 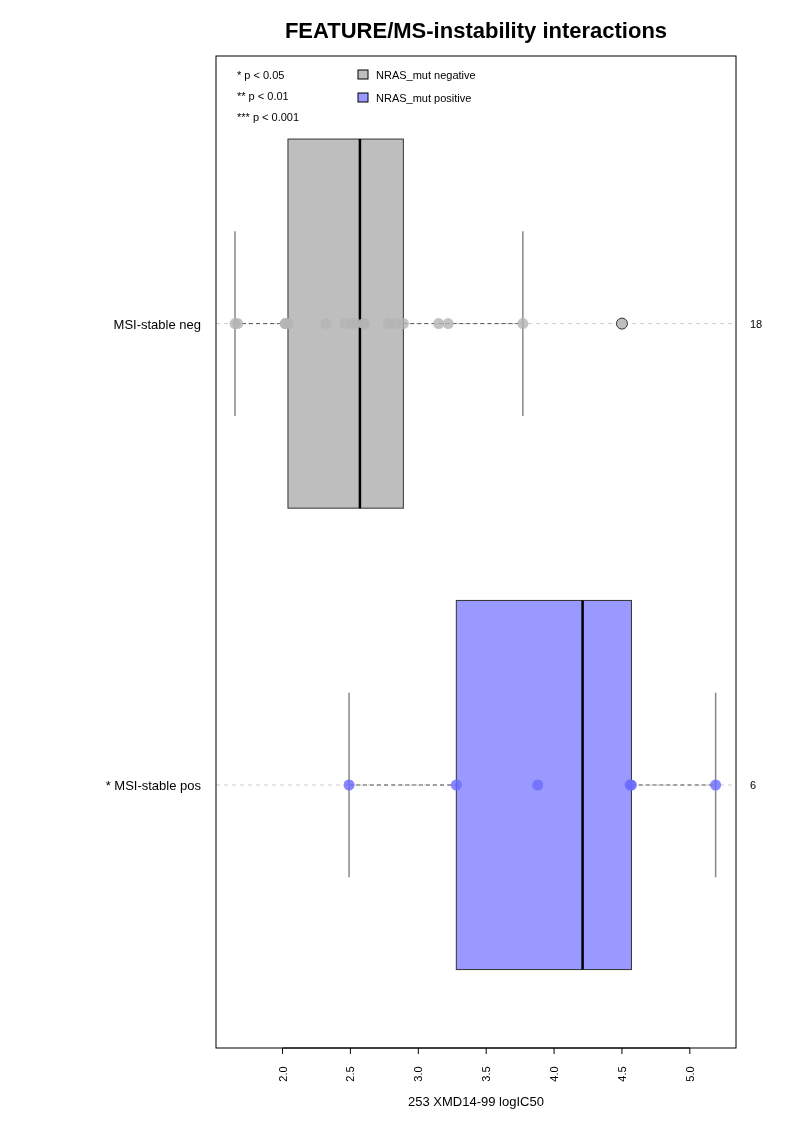 What do you see at coordinates (426, 75) in the screenshot?
I see `legend-label: NRAS_mut negative` at bounding box center [426, 75].